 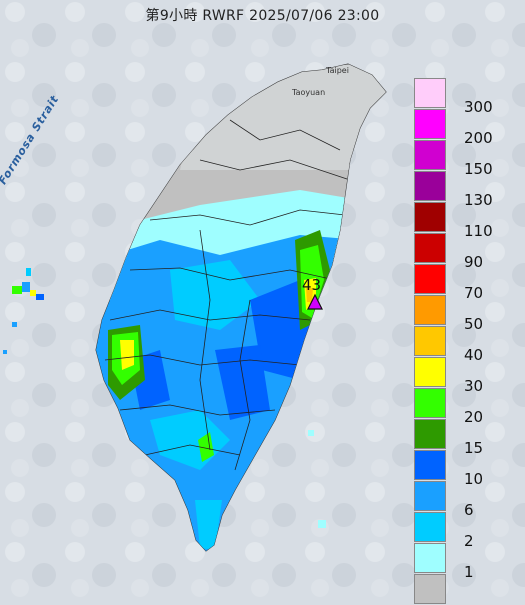 What do you see at coordinates (454, 438) in the screenshot?
I see `legend-entry: 15` at bounding box center [454, 438].